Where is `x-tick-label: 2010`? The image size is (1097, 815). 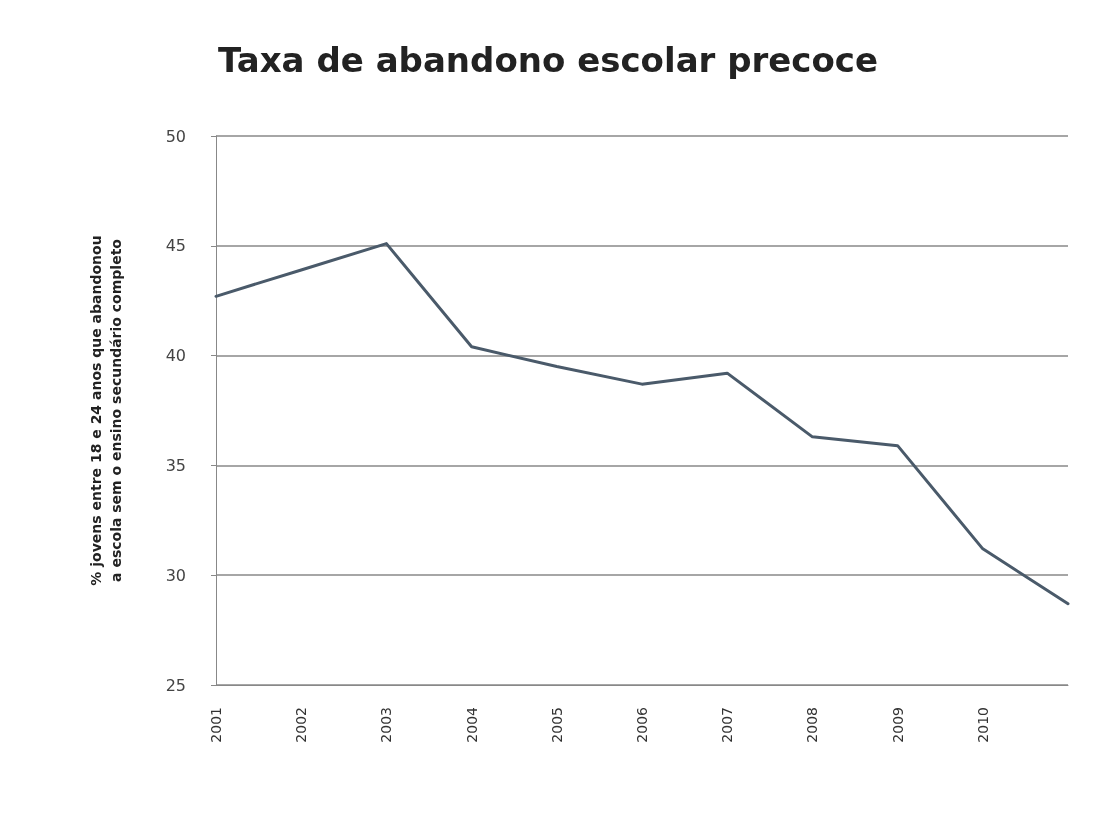 x-tick-label: 2010 is located at coordinates (982, 725).